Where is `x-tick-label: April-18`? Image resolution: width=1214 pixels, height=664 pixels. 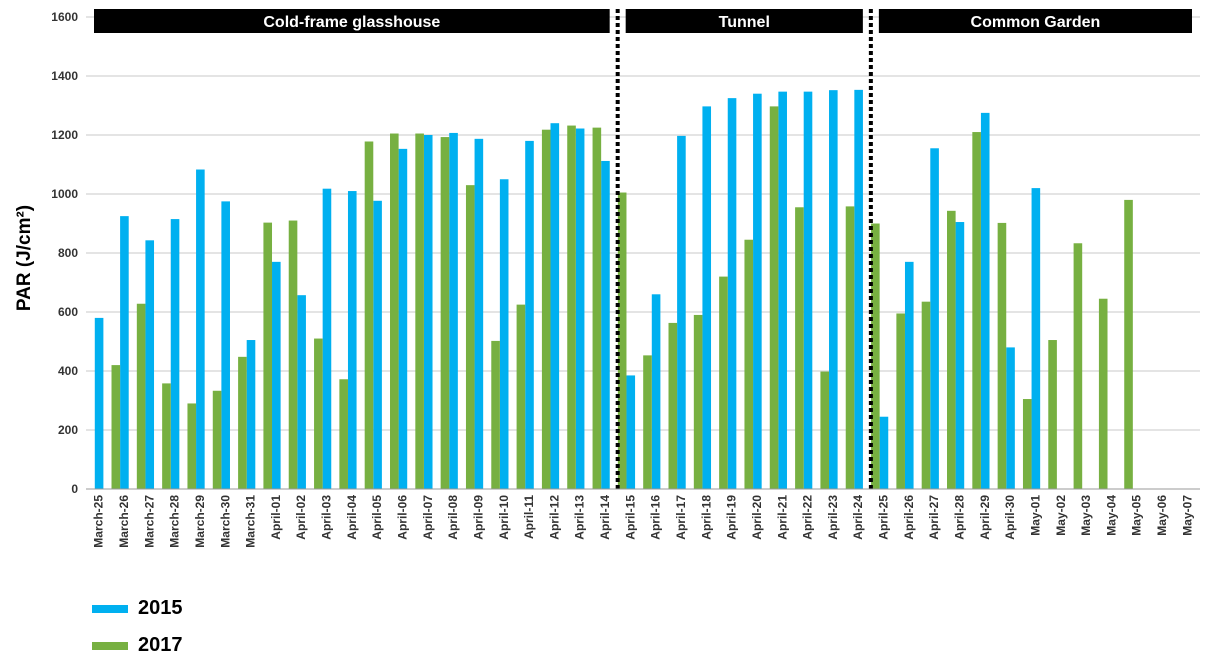
x-tick-label: April-18 is located at coordinates (706, 517).